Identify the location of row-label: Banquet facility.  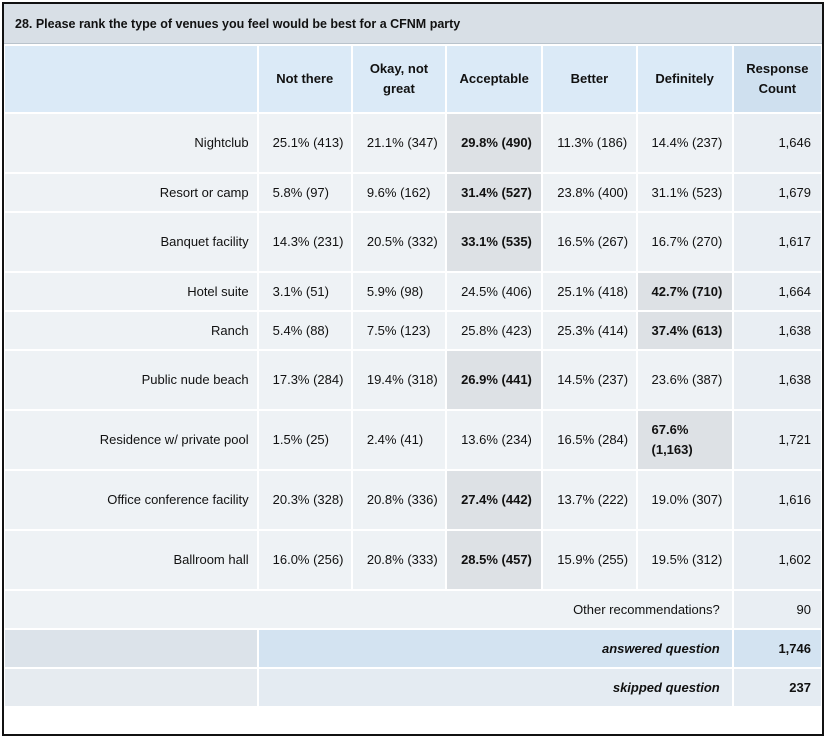
(131, 242).